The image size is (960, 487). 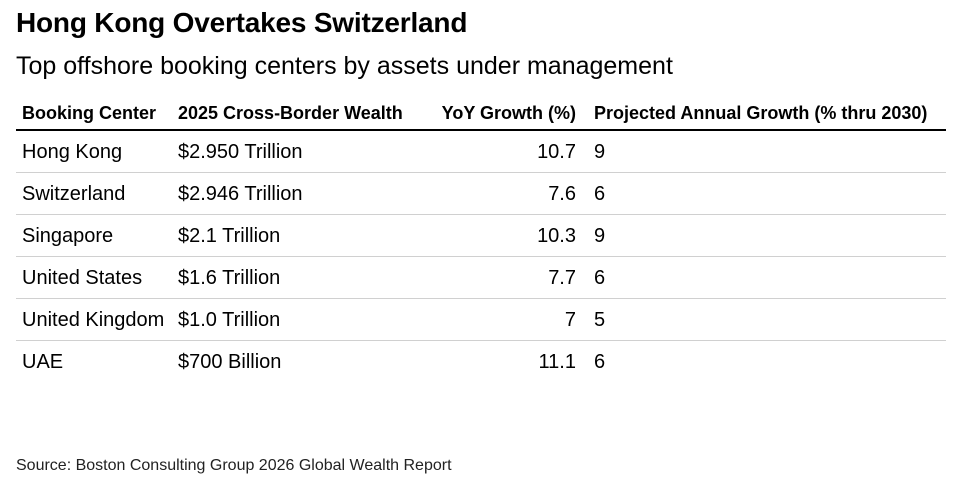 I want to click on cell-yoy-growth: 10.3, so click(x=511, y=235).